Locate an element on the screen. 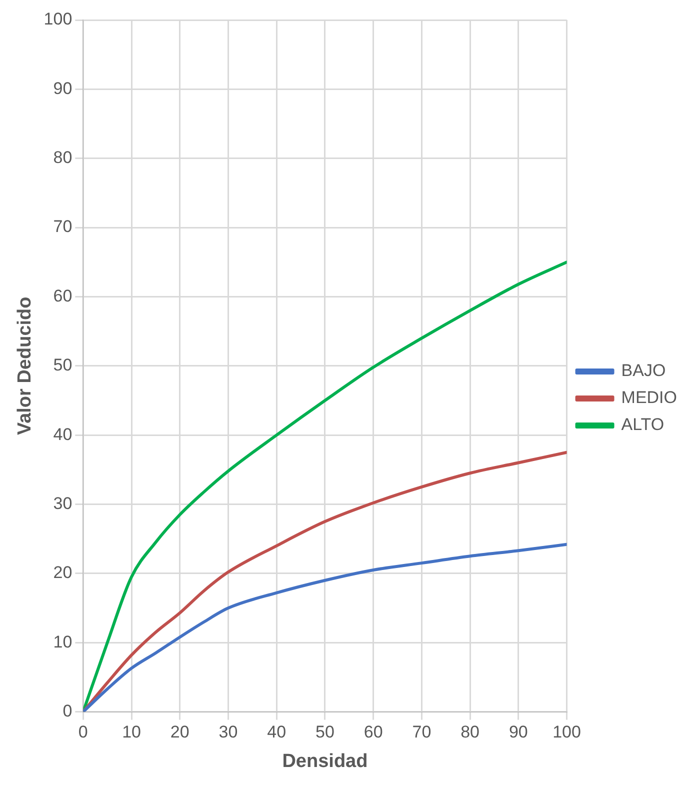  x-tick-label: 80 is located at coordinates (470, 732).